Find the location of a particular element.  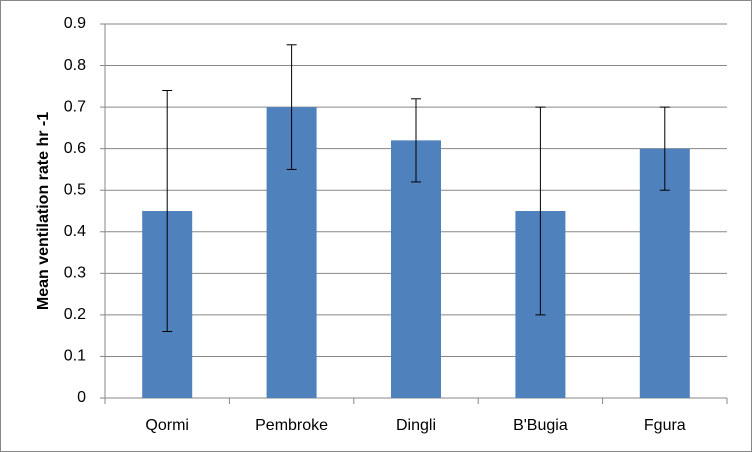

y-tick-label: 0.6 is located at coordinates (75, 148).